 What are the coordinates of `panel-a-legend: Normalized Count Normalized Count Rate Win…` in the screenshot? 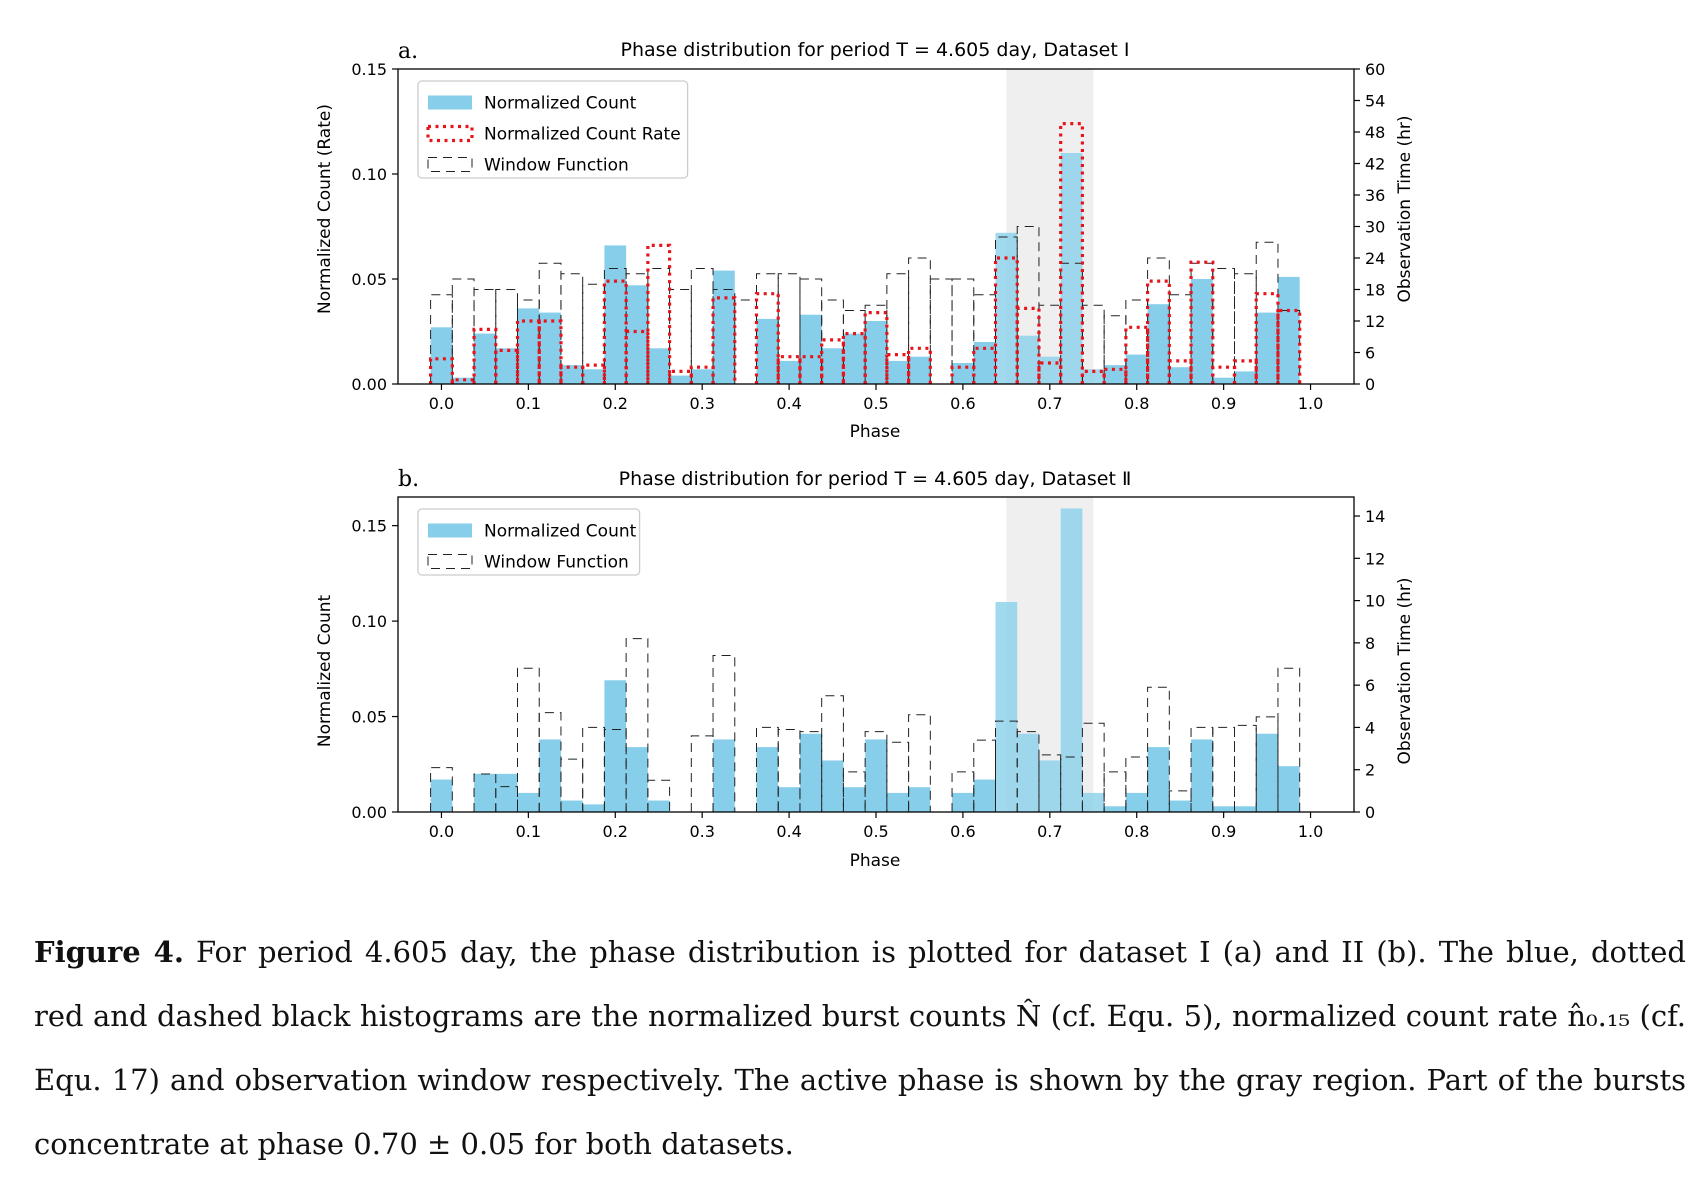 It's located at (553, 129).